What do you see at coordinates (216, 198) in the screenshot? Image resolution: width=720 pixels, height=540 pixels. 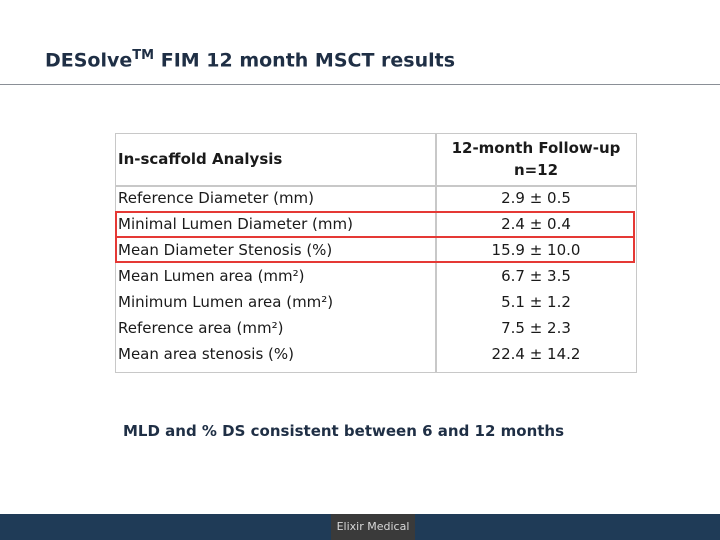 I see `table-row-label: Reference Diameter (mm)` at bounding box center [216, 198].